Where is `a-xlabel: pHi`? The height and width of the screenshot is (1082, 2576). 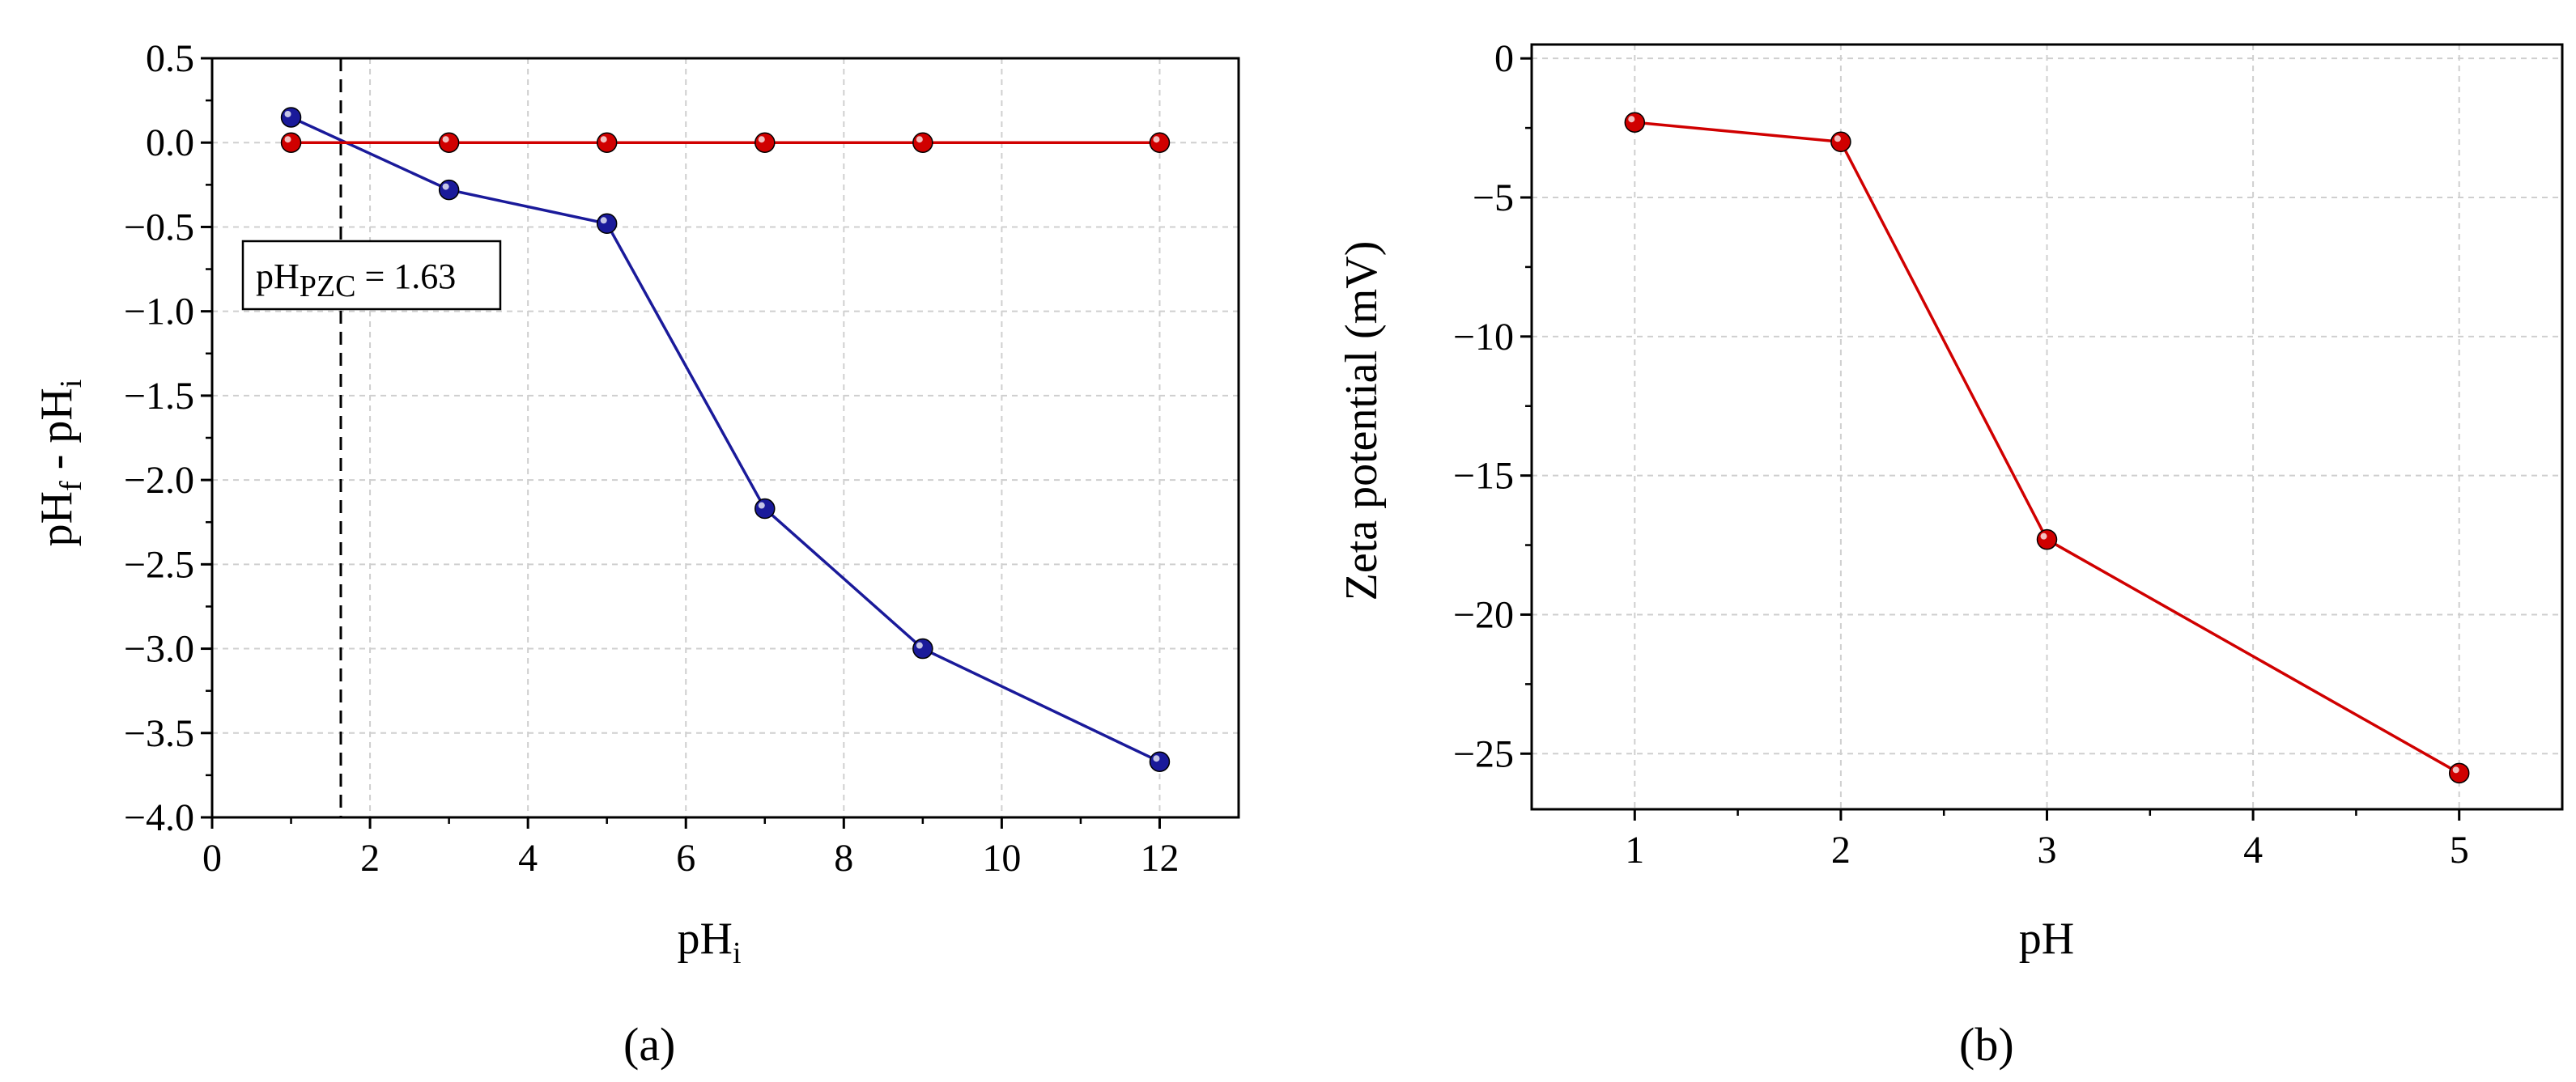 a-xlabel: pHi is located at coordinates (709, 942).